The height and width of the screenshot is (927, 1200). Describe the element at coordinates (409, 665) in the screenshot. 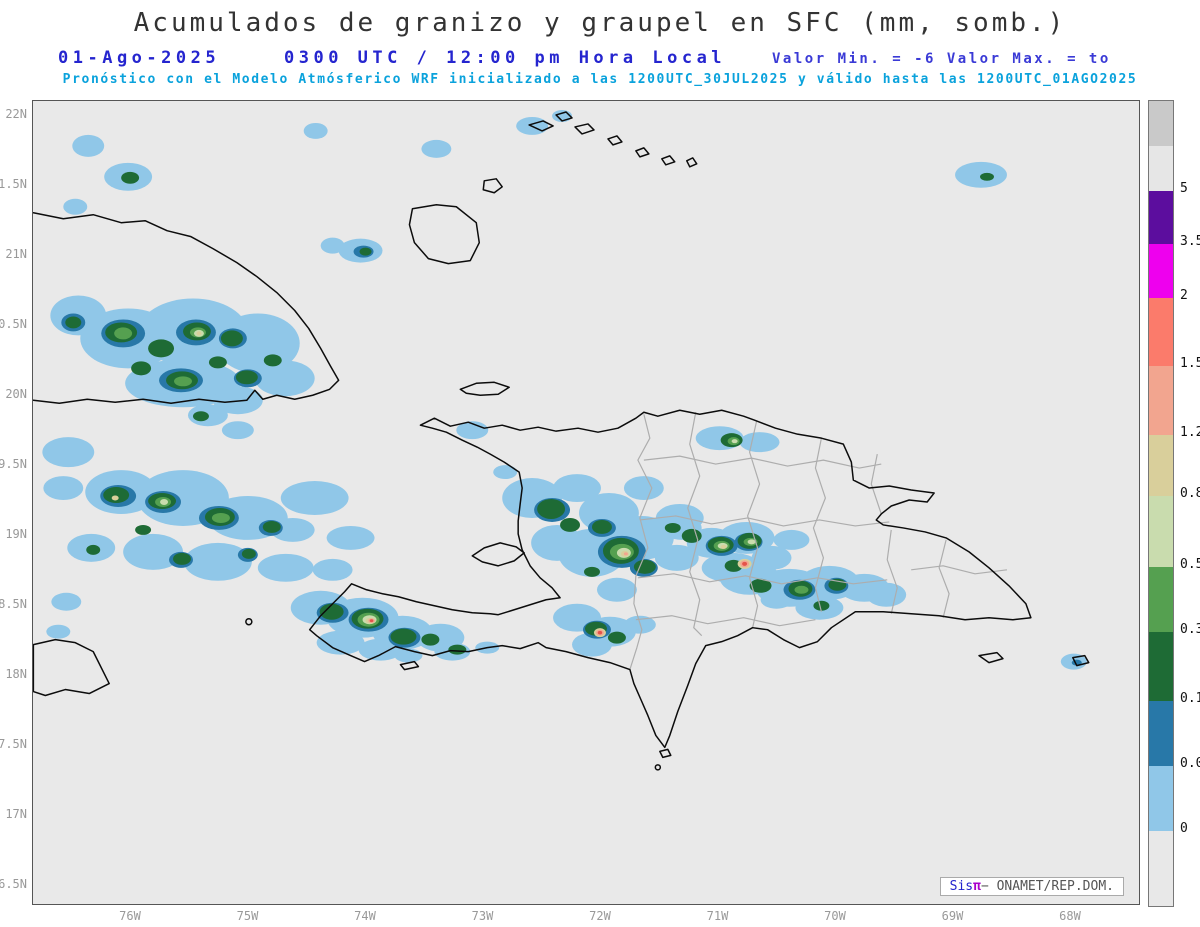

I see `island-a-vache` at that location.